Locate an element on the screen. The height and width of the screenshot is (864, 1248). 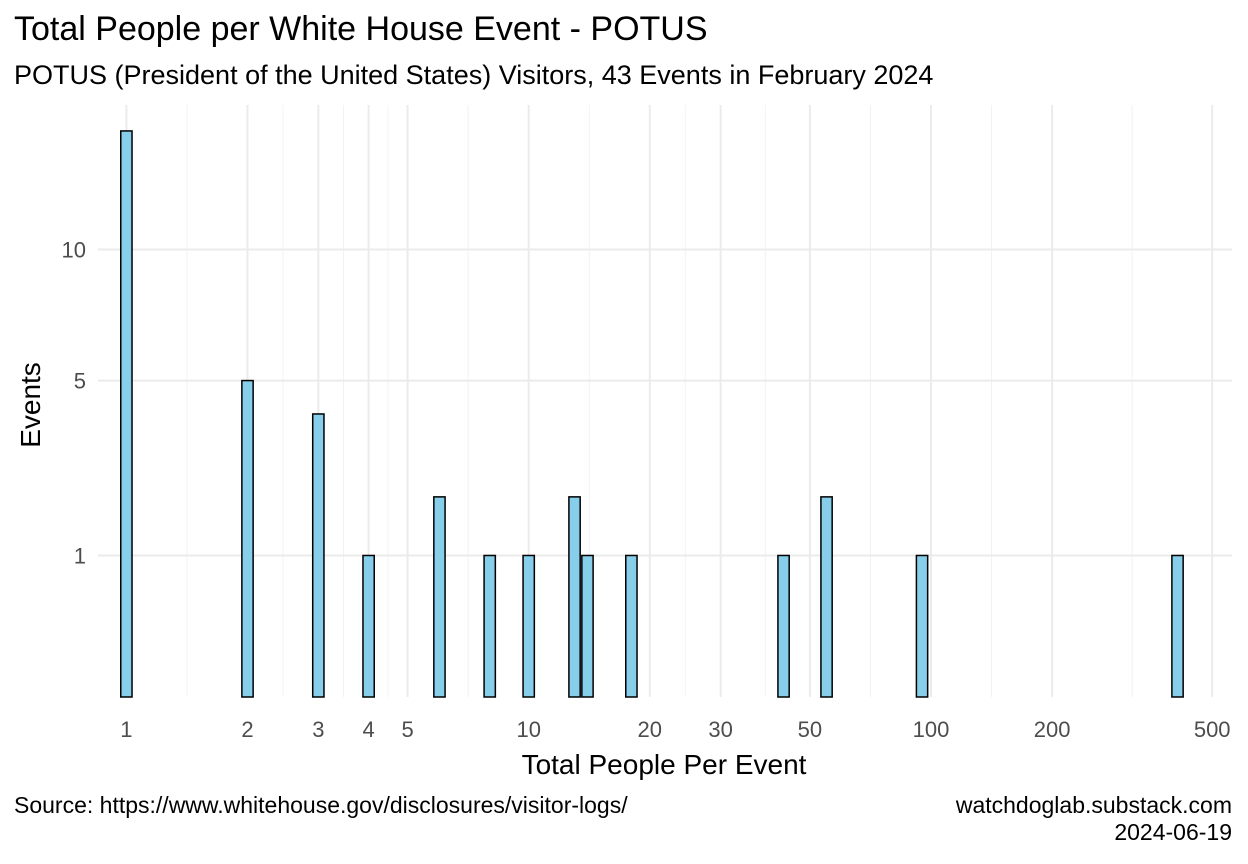
x-tick-label: 1 is located at coordinates (126, 729).